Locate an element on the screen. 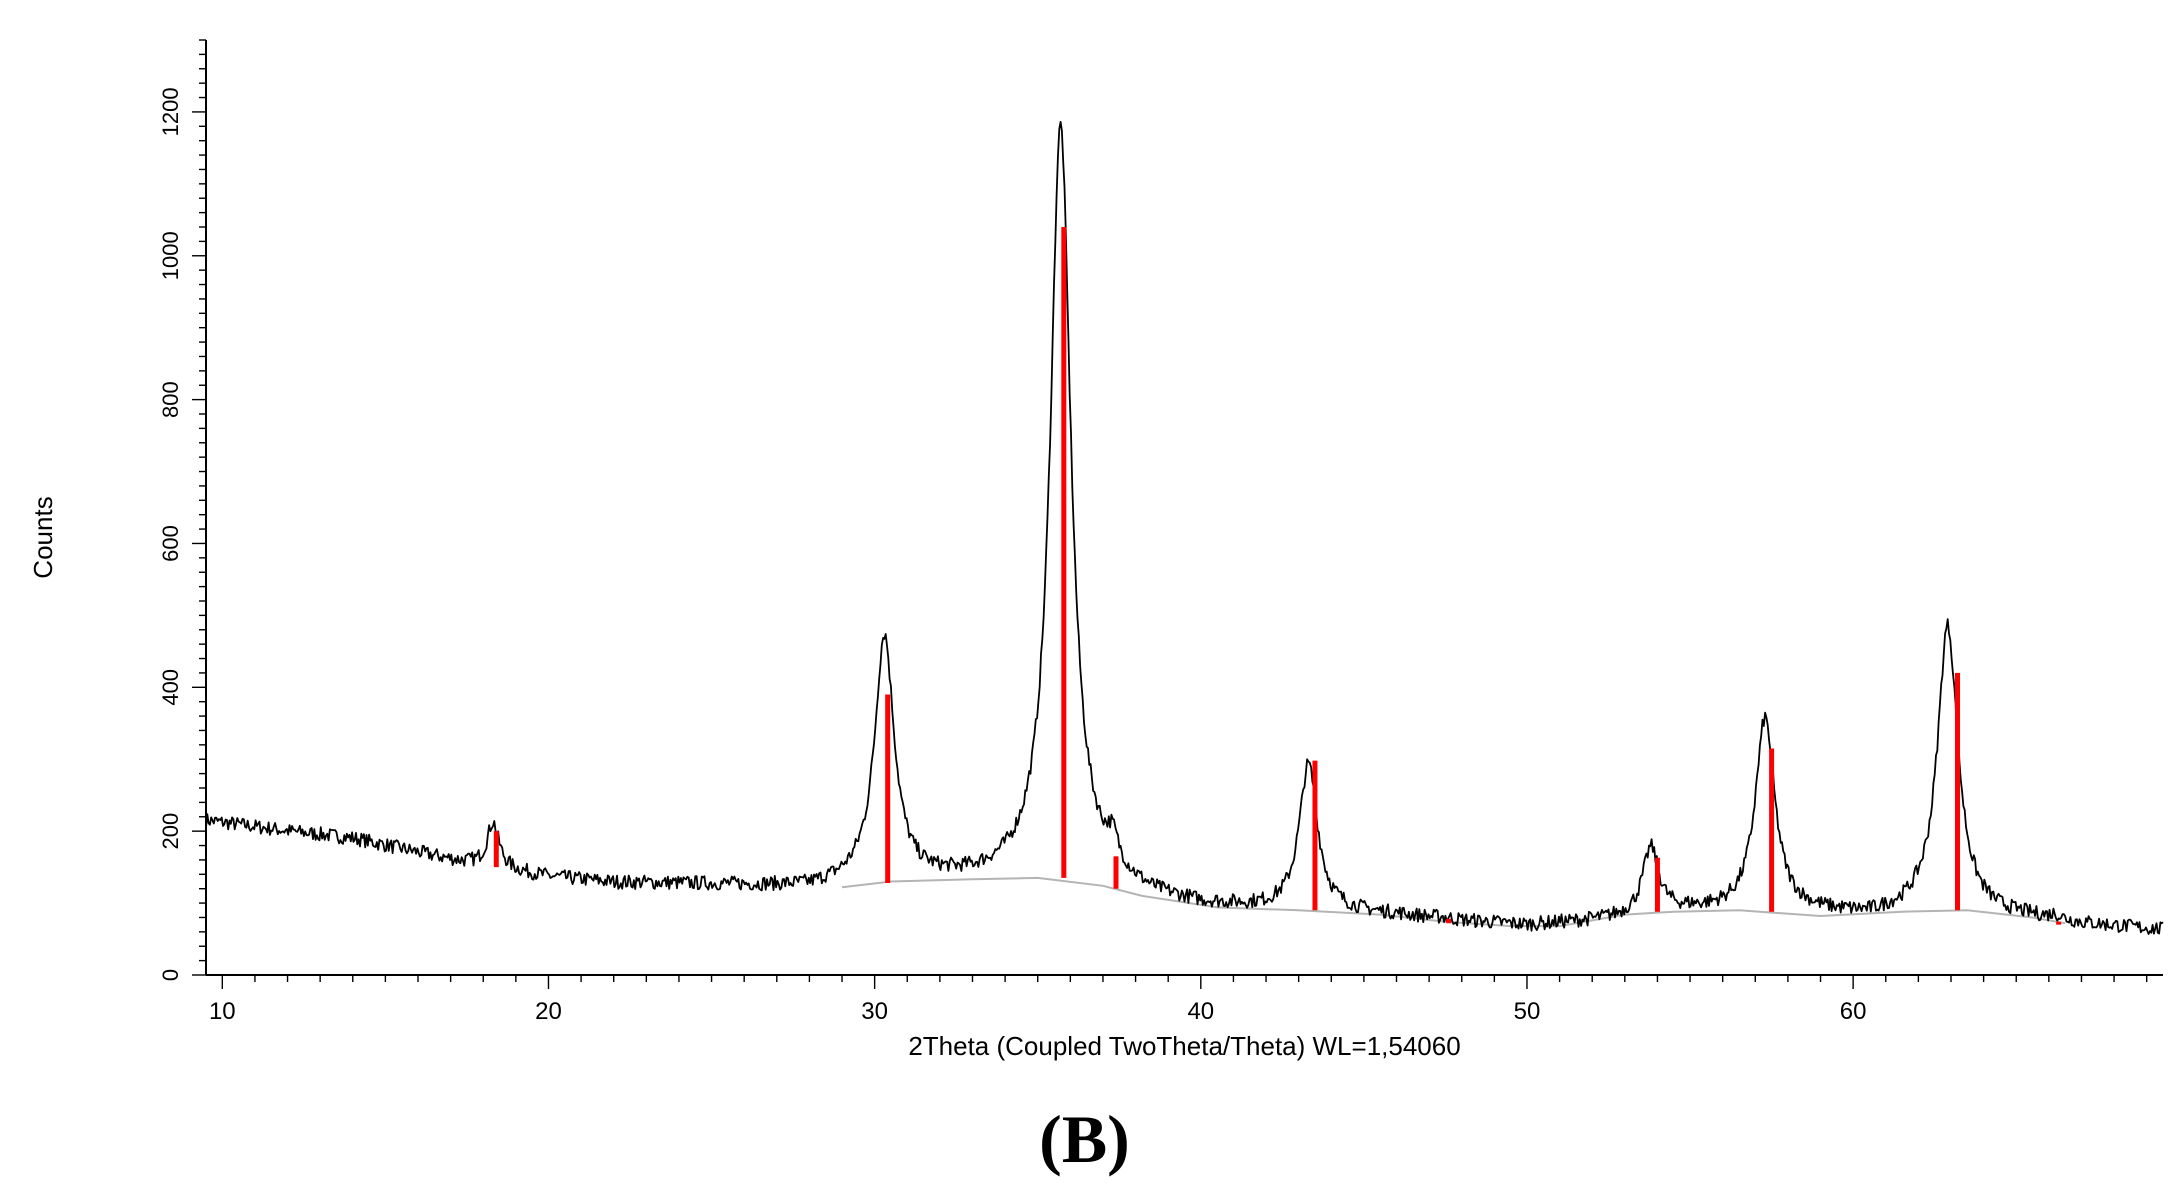 The width and height of the screenshot is (2169, 1190). x-tick-label: 50 is located at coordinates (1527, 1011).